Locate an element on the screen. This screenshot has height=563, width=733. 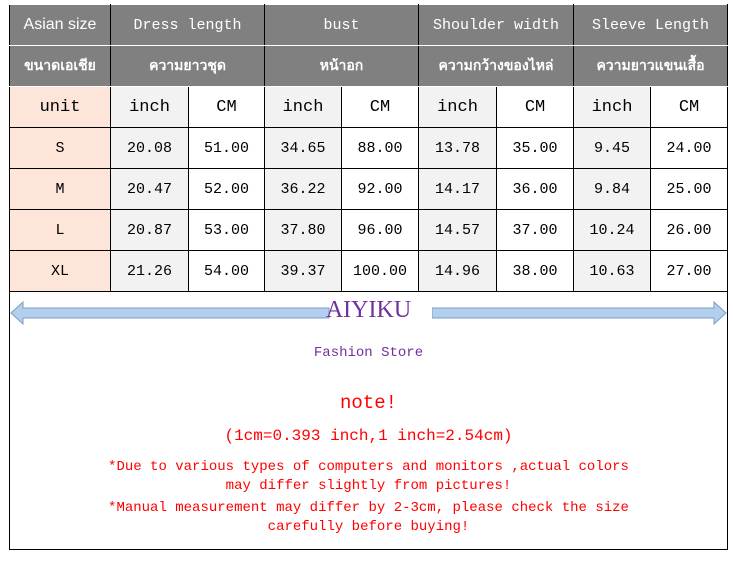
value-cell: 37.80 is located at coordinates (303, 230).